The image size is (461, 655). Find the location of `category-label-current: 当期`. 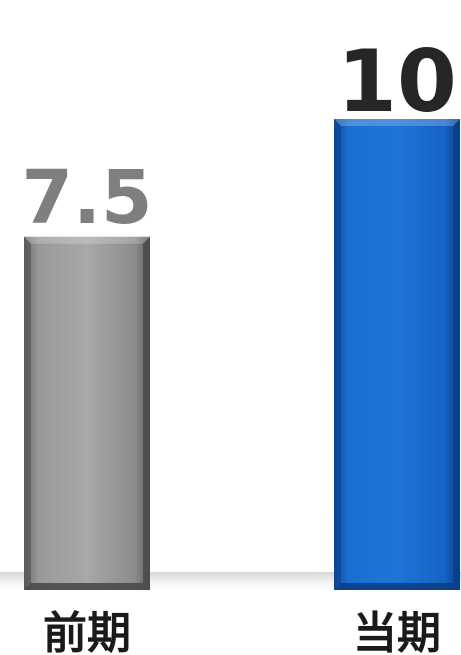

category-label-current: 当期 is located at coordinates (397, 631).